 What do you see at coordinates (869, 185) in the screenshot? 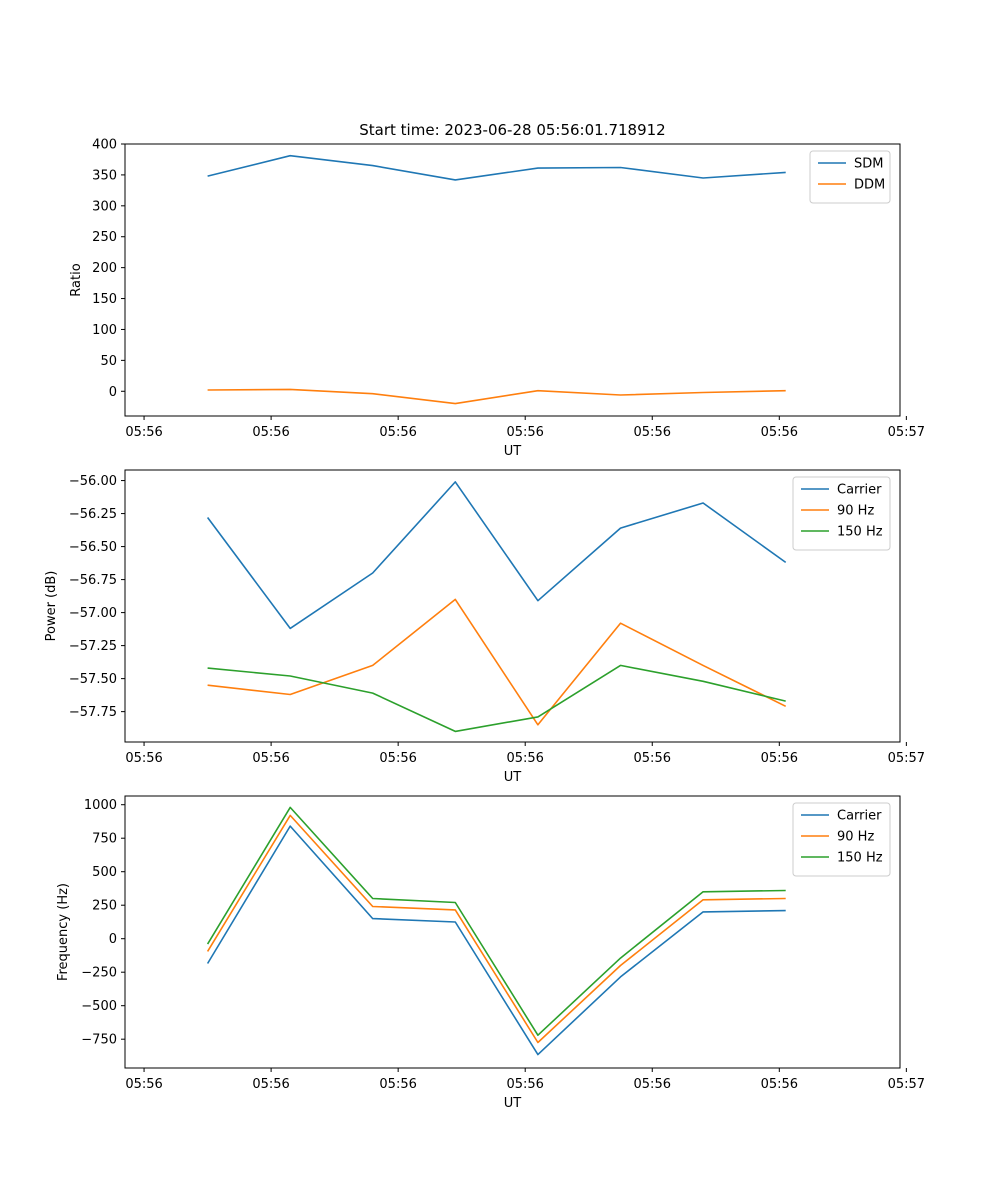
I see `legend-label: DDM` at bounding box center [869, 185].